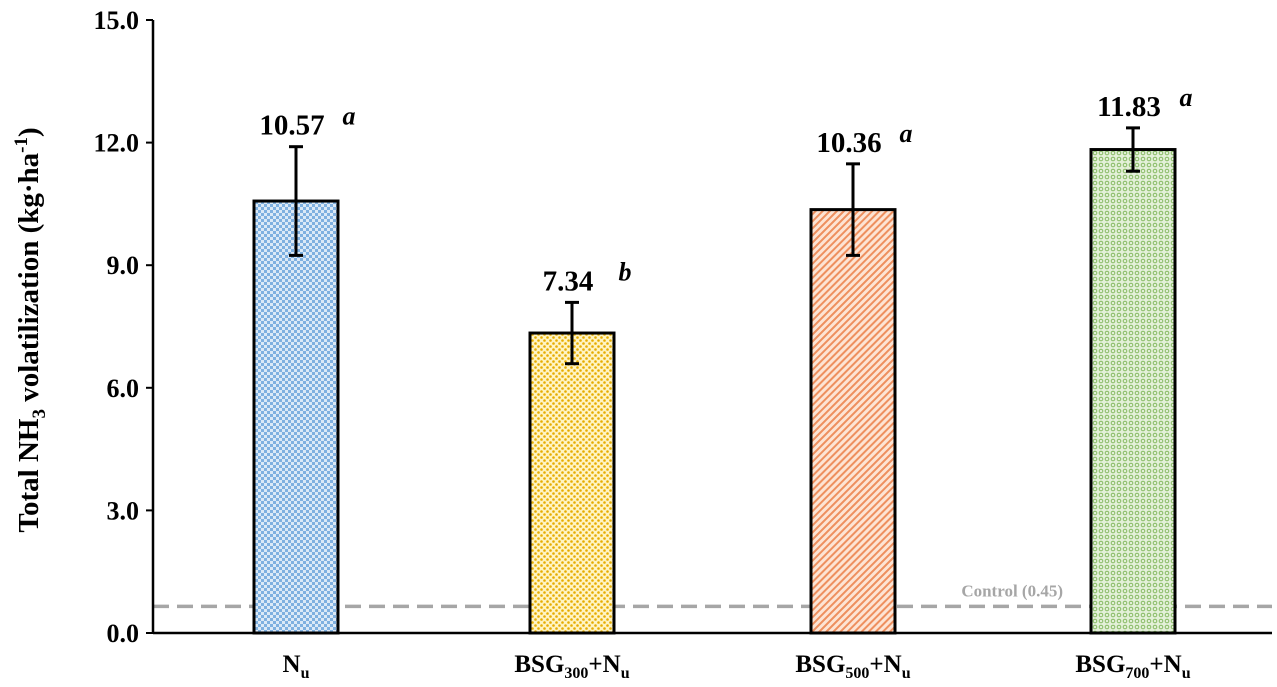  I want to click on x-tick-label-base: N, so click(292, 664).